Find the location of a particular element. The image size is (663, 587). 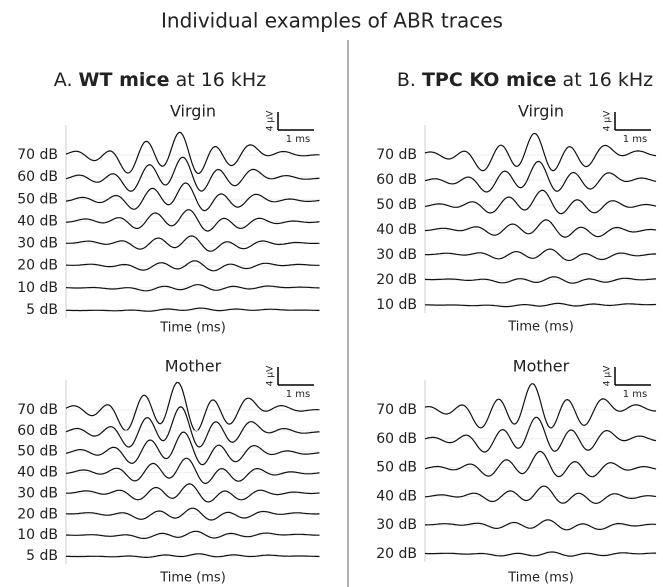

panel-title: B. TPC KO mice at 16 kHz is located at coordinates (525, 80).